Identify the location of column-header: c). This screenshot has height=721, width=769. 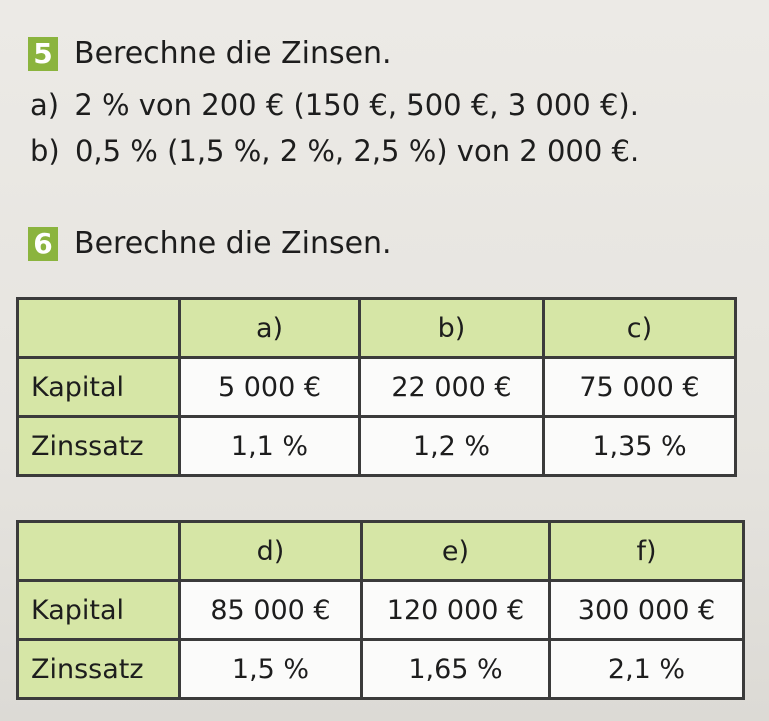
(639, 328).